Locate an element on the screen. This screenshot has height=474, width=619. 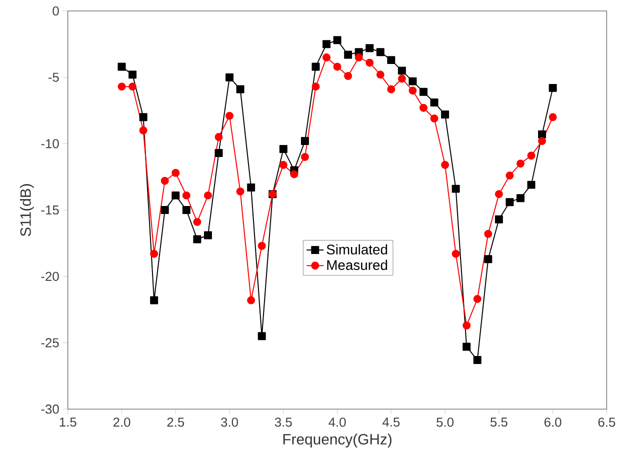
y-tick-label: -20 is located at coordinates (50, 276).